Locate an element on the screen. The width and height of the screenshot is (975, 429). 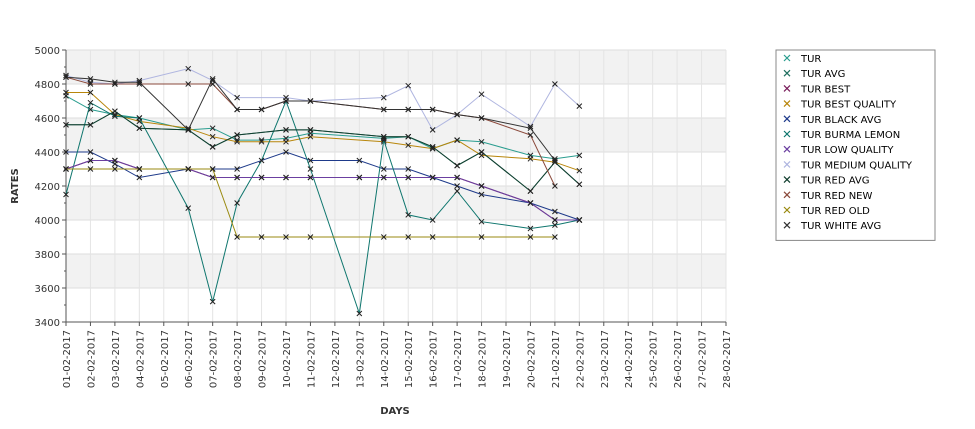
x-tick-label: 04-02-2017 is located at coordinates (140, 359).